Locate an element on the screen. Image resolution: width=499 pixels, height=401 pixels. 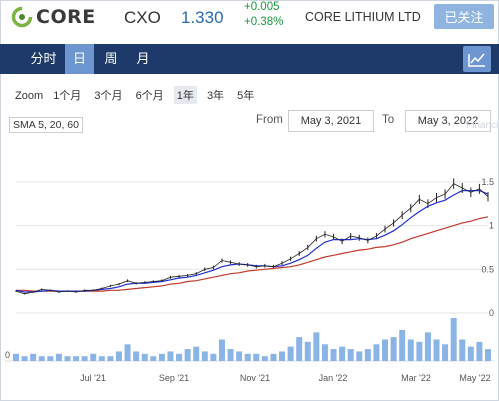
chart-watermark: Financial is located at coordinates (482, 125).